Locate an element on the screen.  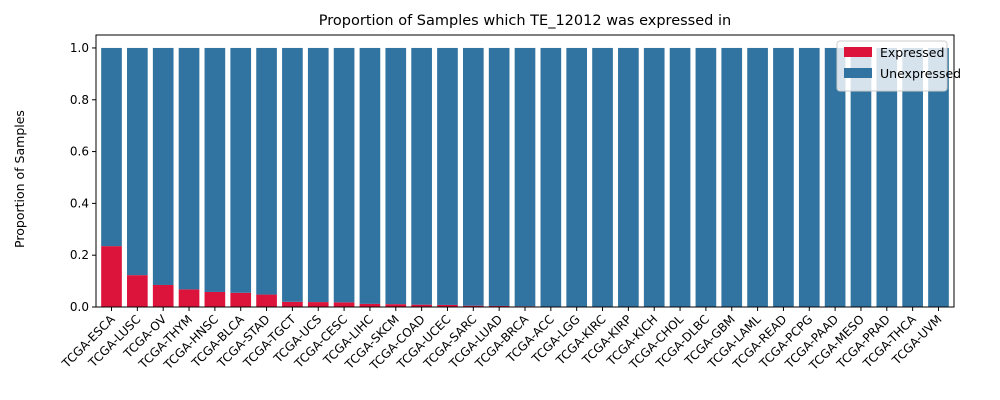
bar-expressed-tcga-hnsc is located at coordinates (215, 299).